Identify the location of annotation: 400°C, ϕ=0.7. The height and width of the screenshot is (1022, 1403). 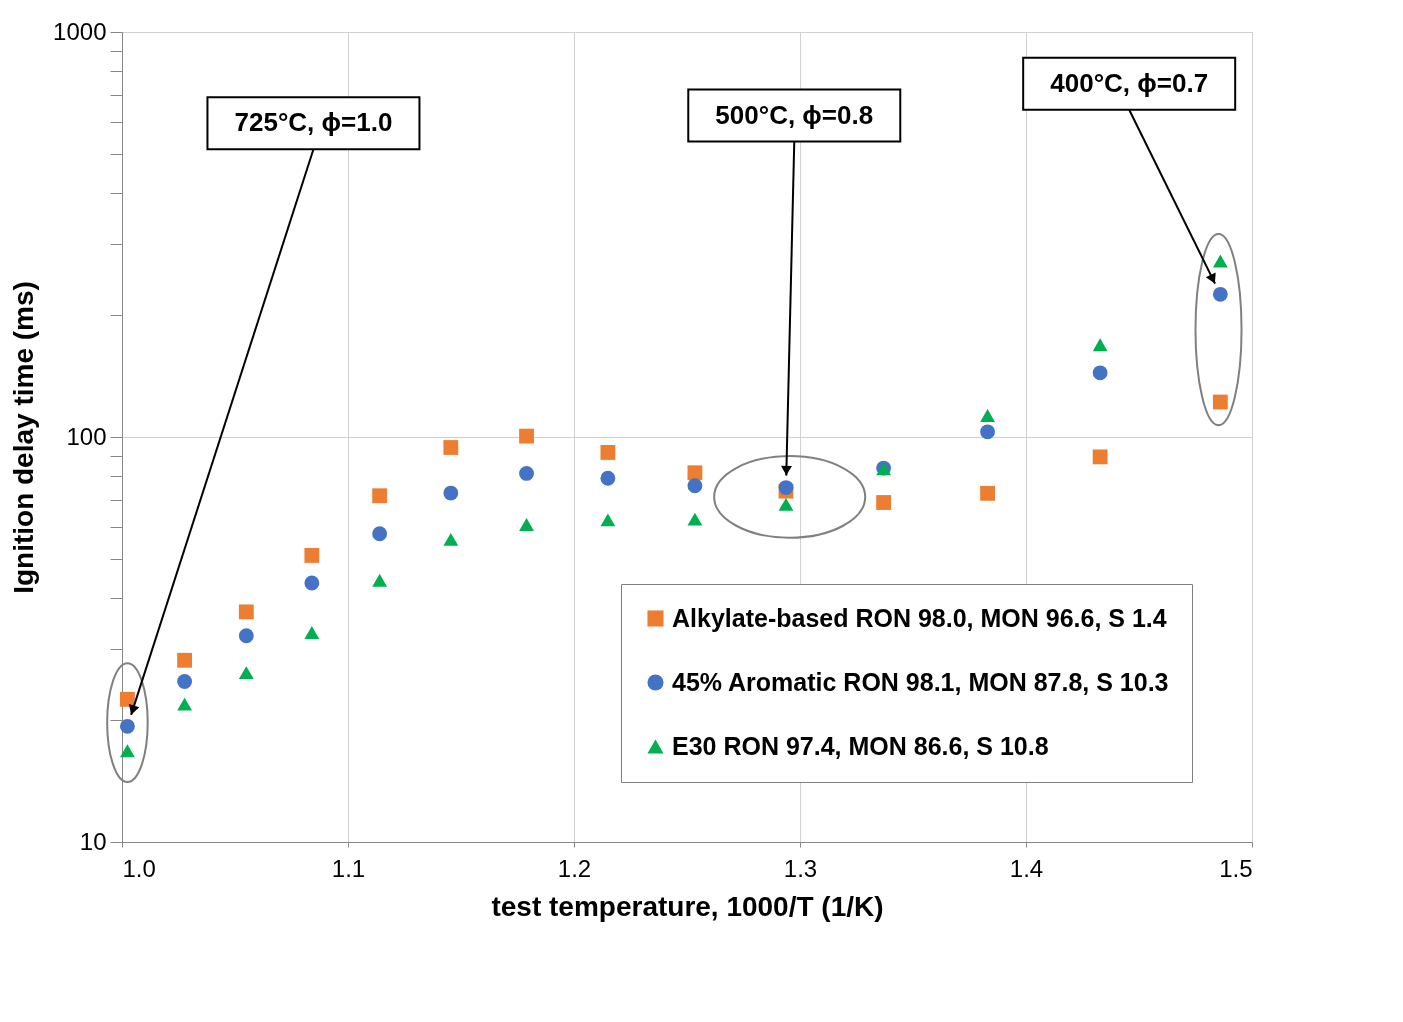
(1129, 82).